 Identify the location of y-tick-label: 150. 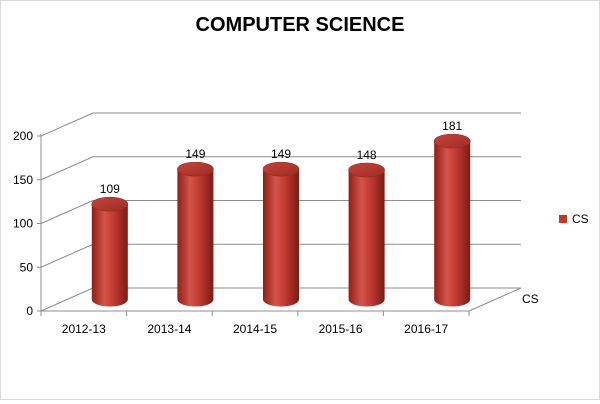
(23, 180).